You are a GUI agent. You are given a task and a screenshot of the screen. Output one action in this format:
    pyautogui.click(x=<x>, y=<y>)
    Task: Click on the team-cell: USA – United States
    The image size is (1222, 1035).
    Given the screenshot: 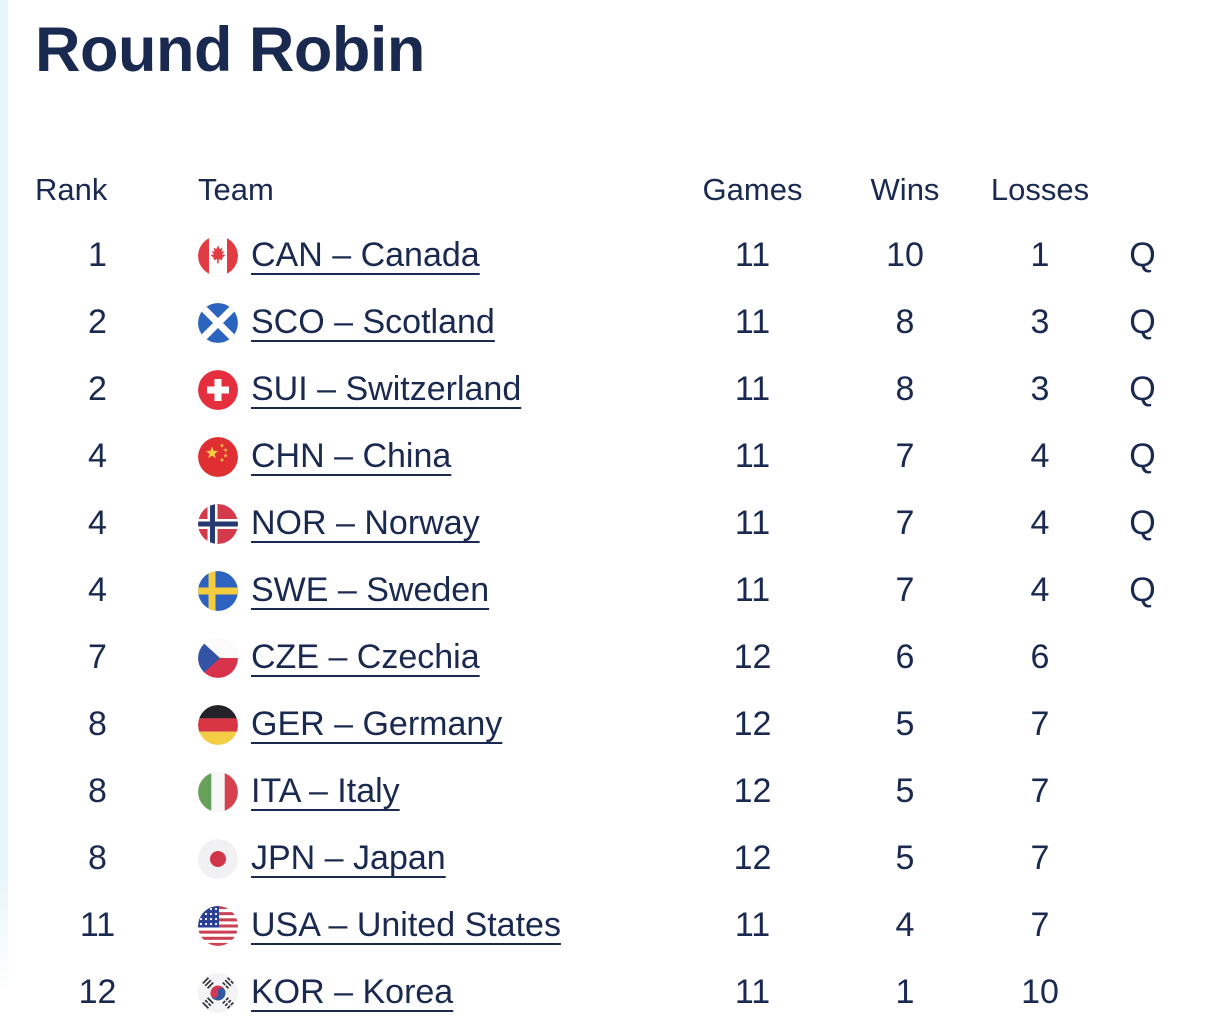 What is the action you would take?
    pyautogui.click(x=410, y=925)
    